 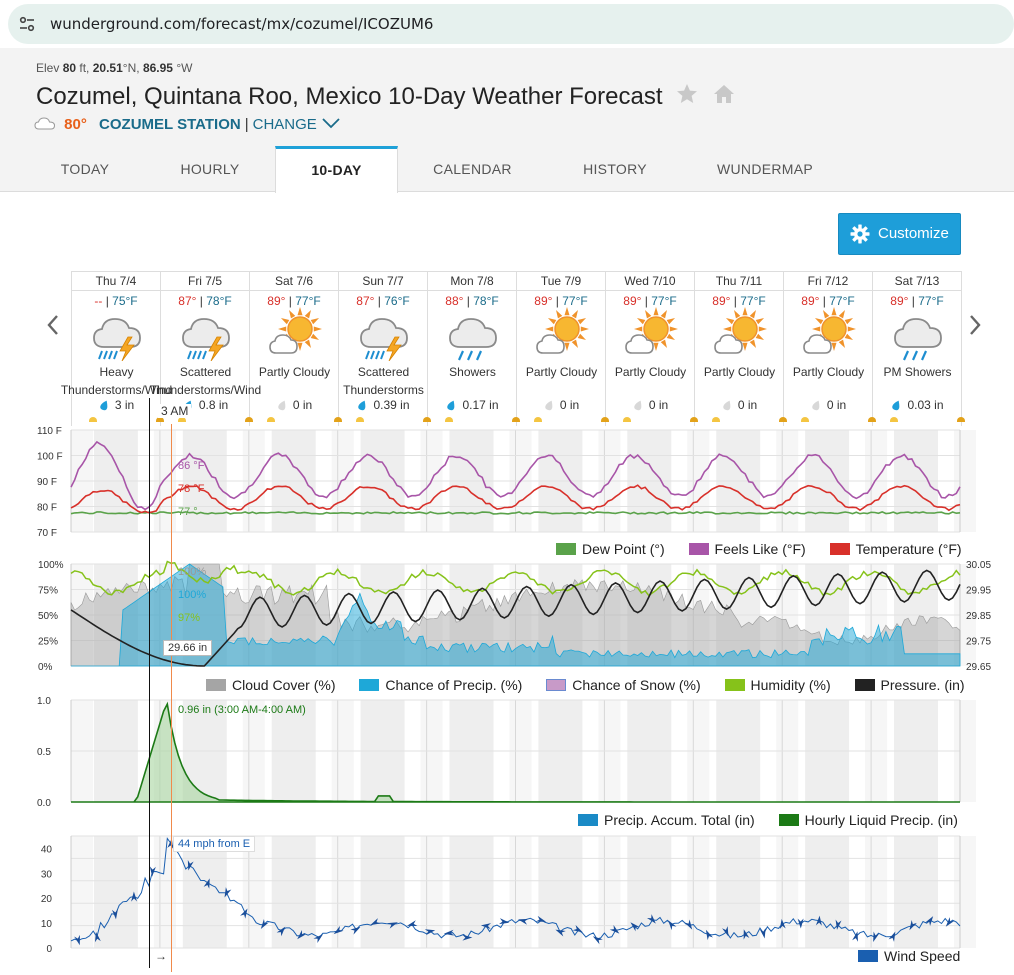 I want to click on chevron-down-icon, so click(x=331, y=123).